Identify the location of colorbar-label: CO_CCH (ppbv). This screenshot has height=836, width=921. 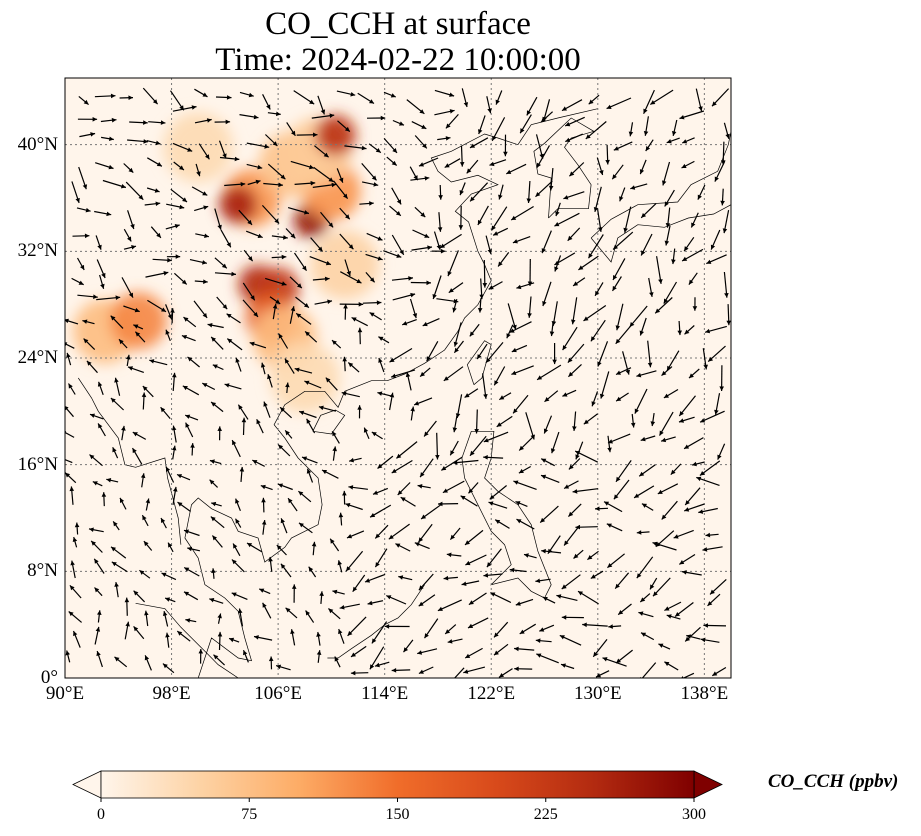
(833, 781).